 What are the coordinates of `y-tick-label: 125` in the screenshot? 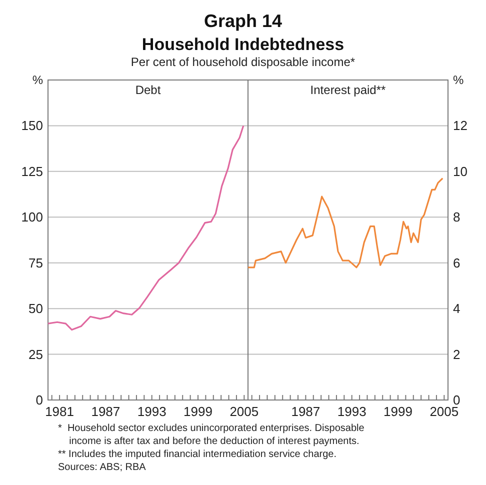 It's located at (32, 171).